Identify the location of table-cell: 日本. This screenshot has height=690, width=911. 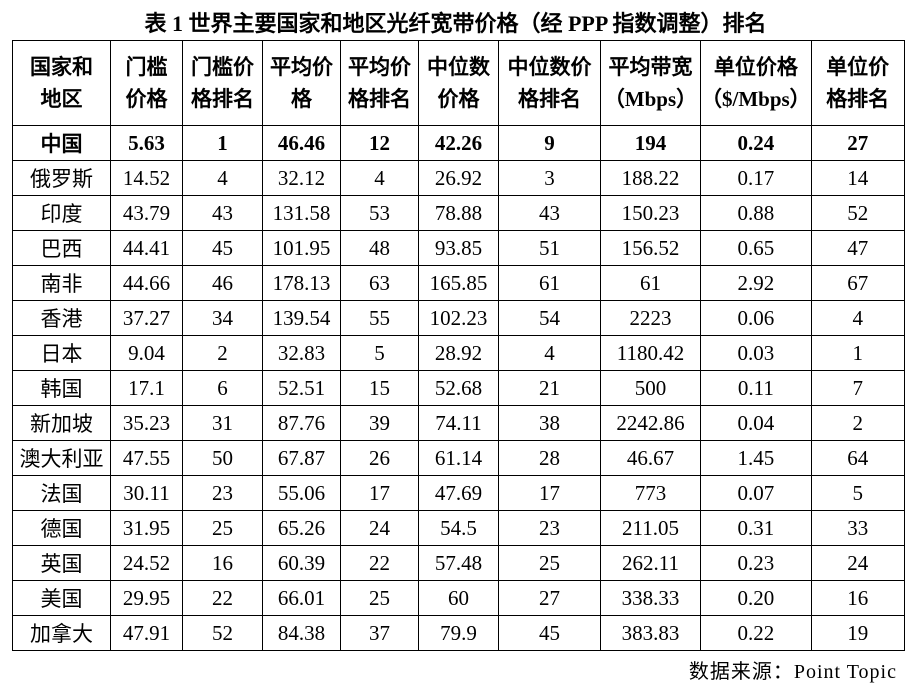
(61, 353).